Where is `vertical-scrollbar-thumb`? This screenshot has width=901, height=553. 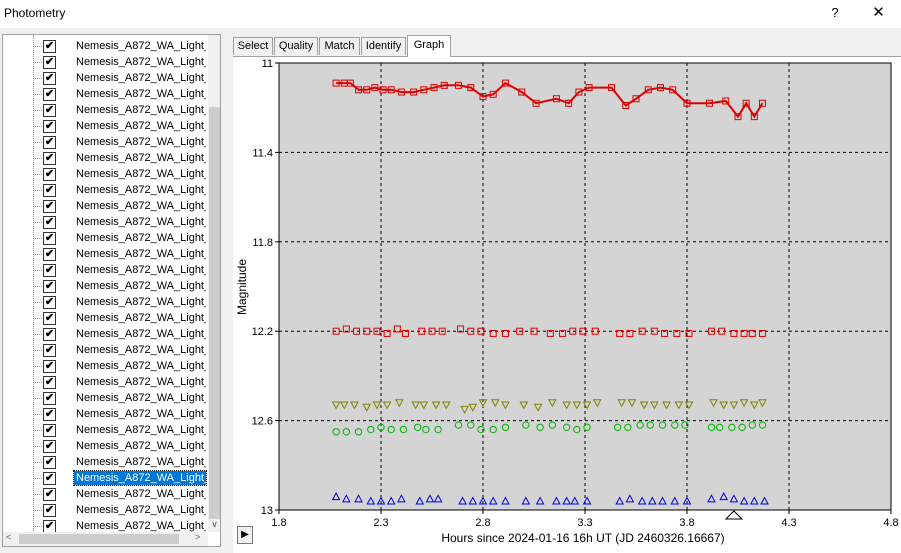
vertical-scrollbar-thumb is located at coordinates (214, 313).